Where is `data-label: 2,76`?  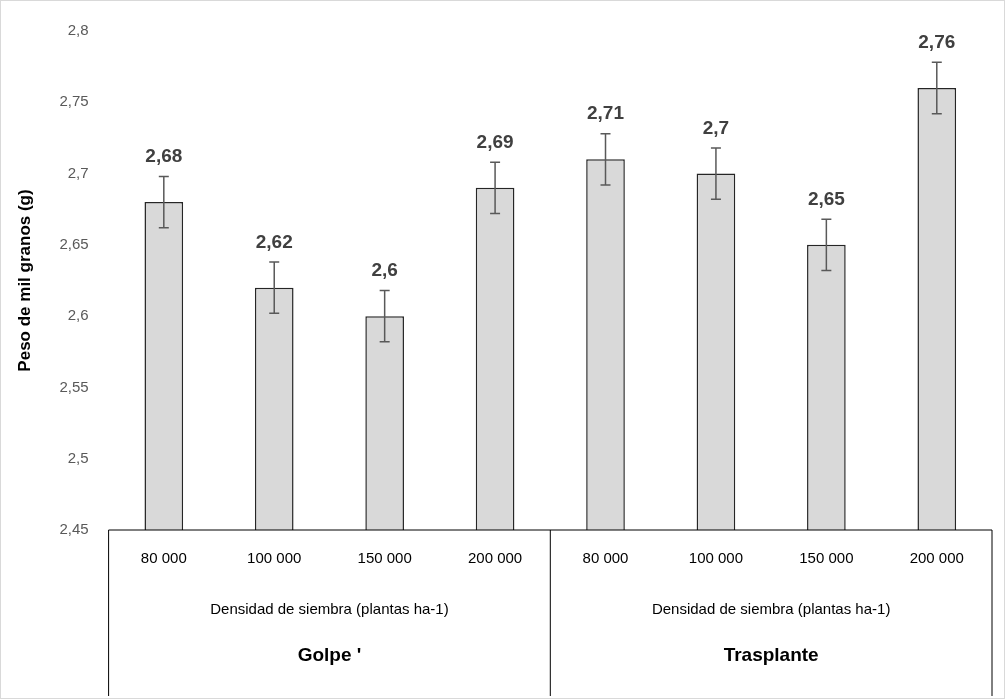 data-label: 2,76 is located at coordinates (937, 42).